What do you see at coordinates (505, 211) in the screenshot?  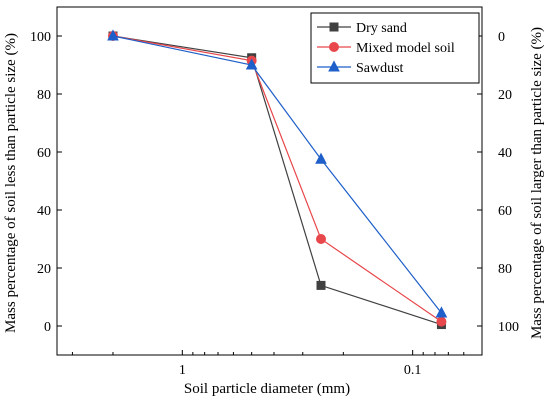 I see `y-right-tick-label: 60` at bounding box center [505, 211].